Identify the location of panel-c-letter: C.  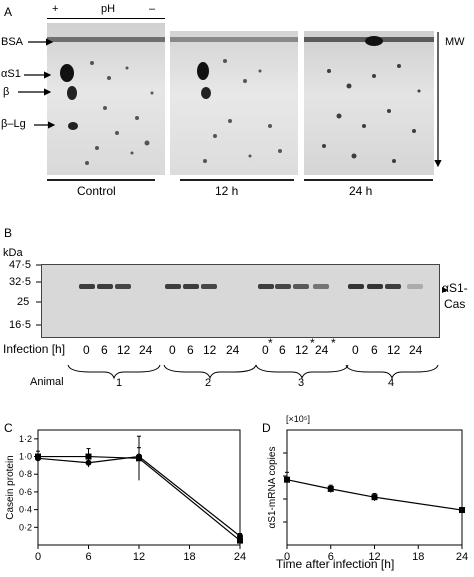
(8, 428).